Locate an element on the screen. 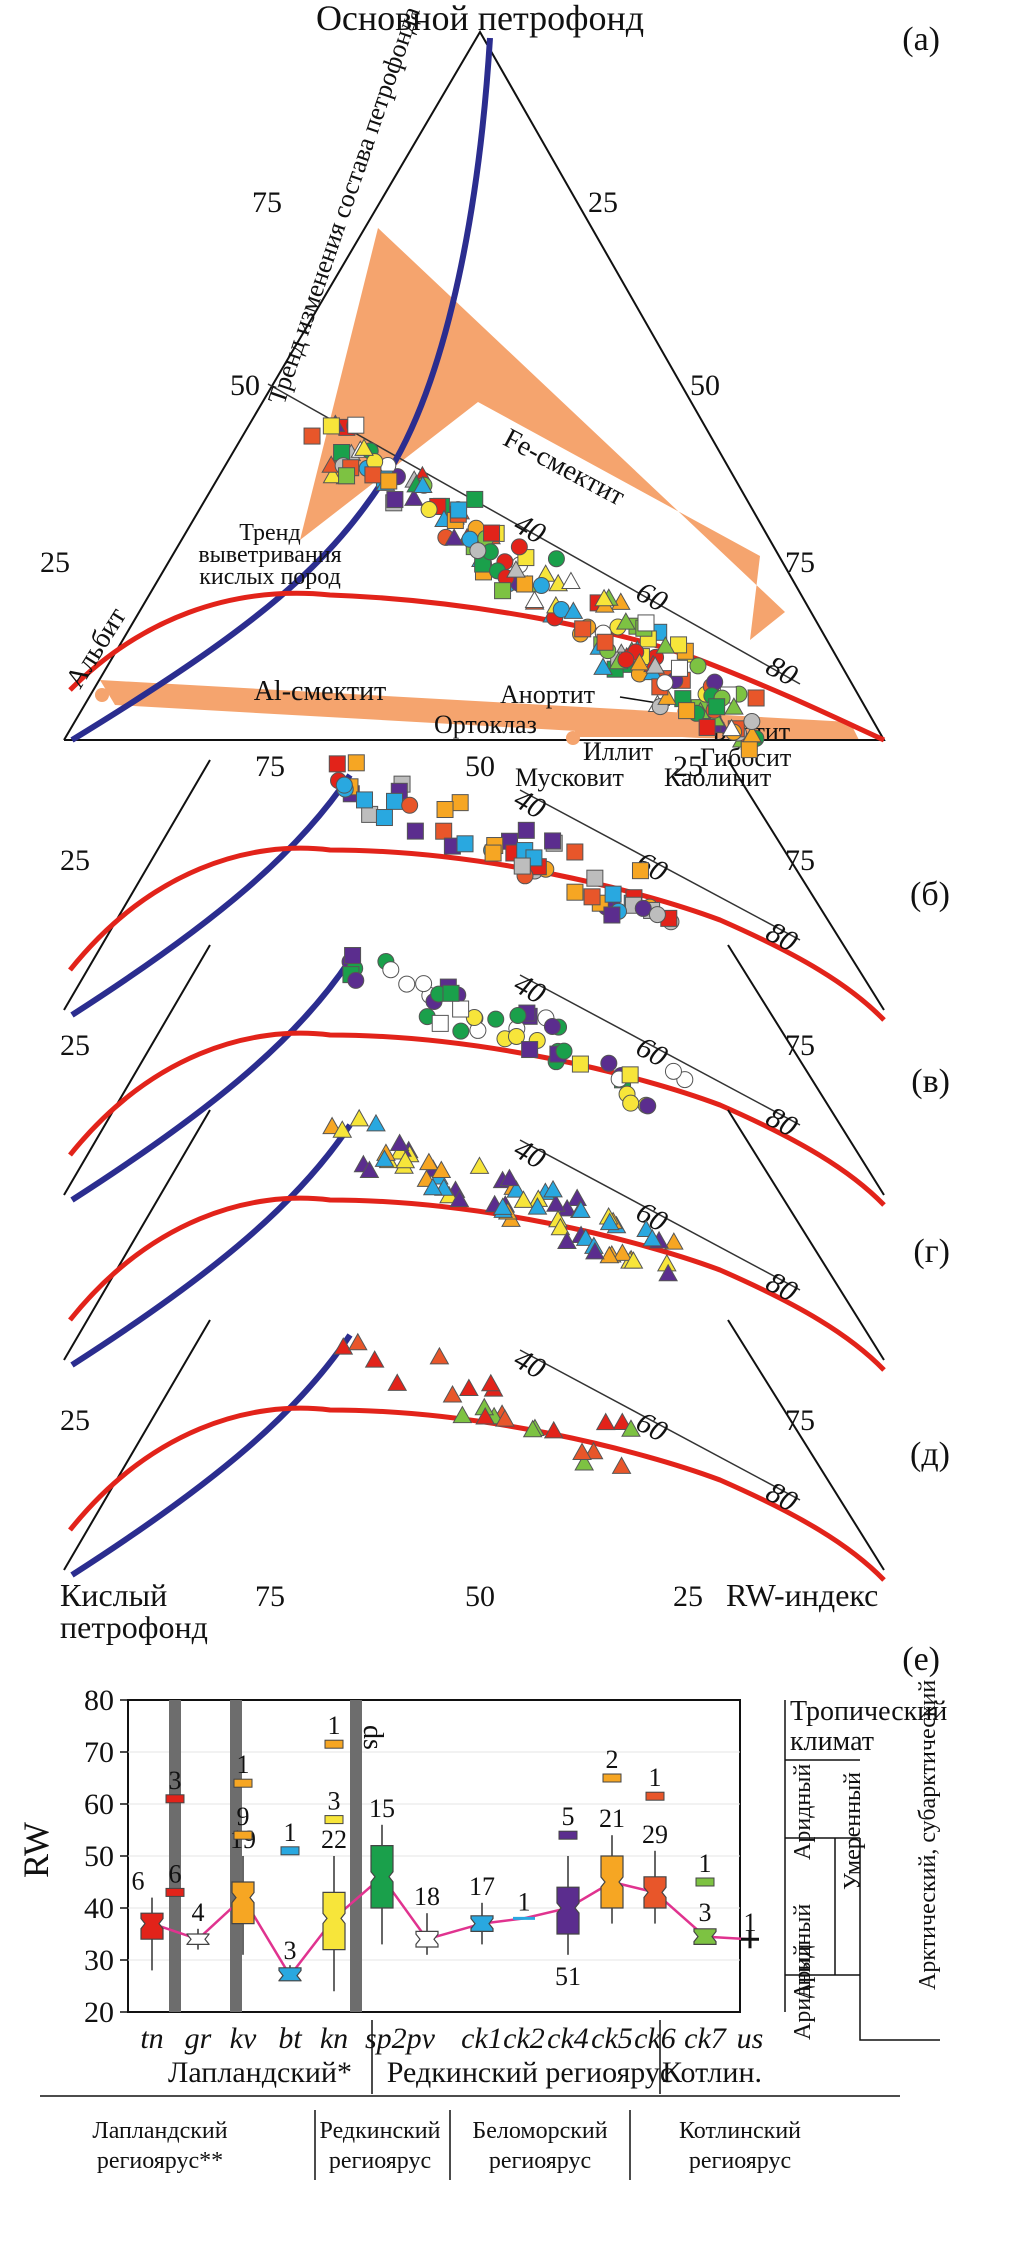  panel-label: (б) is located at coordinates (930, 894).